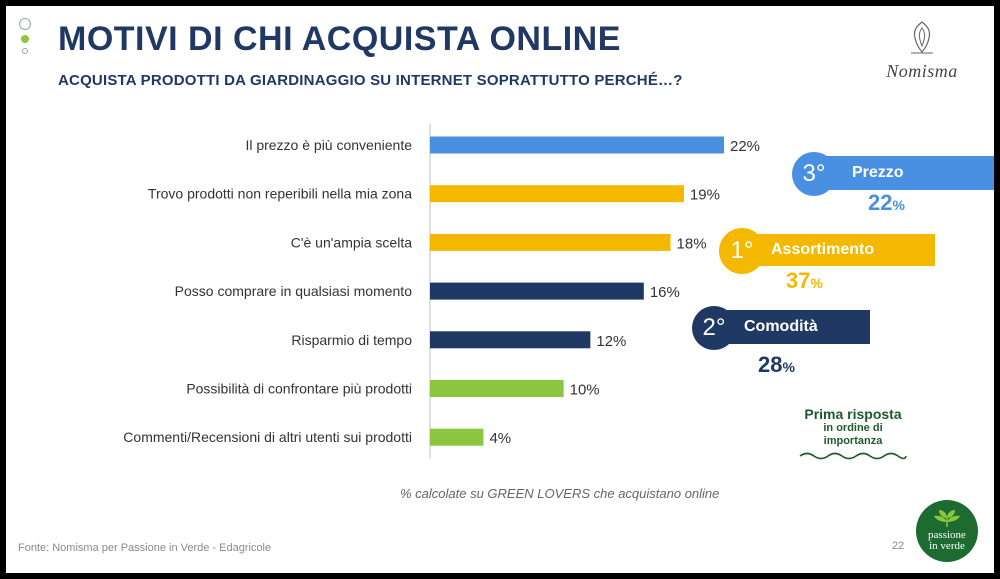  Describe the element at coordinates (922, 71) in the screenshot. I see `logo-text: Nomisma` at that location.